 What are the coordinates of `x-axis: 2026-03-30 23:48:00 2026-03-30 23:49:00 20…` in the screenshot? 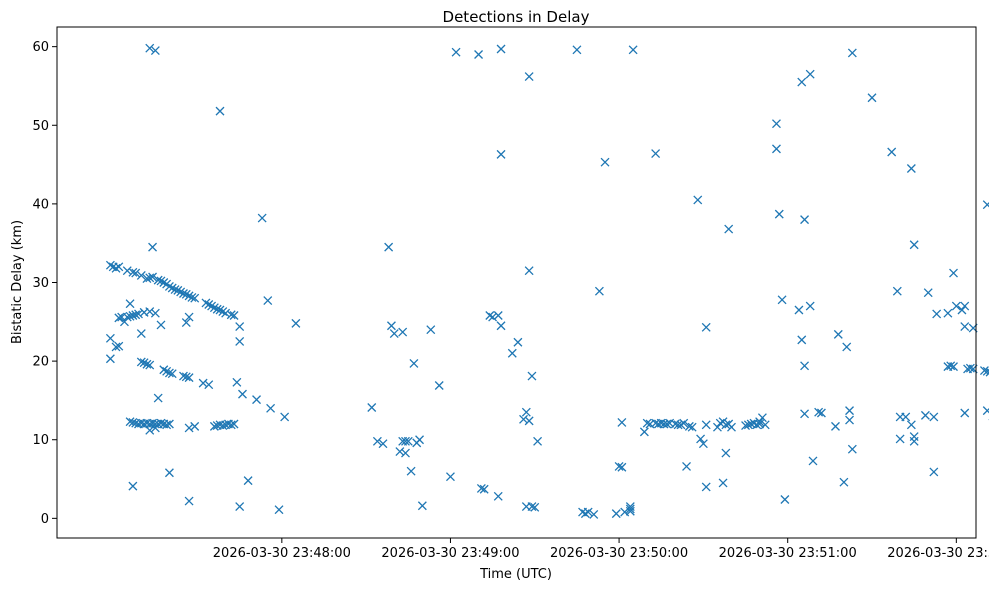 It's located at (601, 549).